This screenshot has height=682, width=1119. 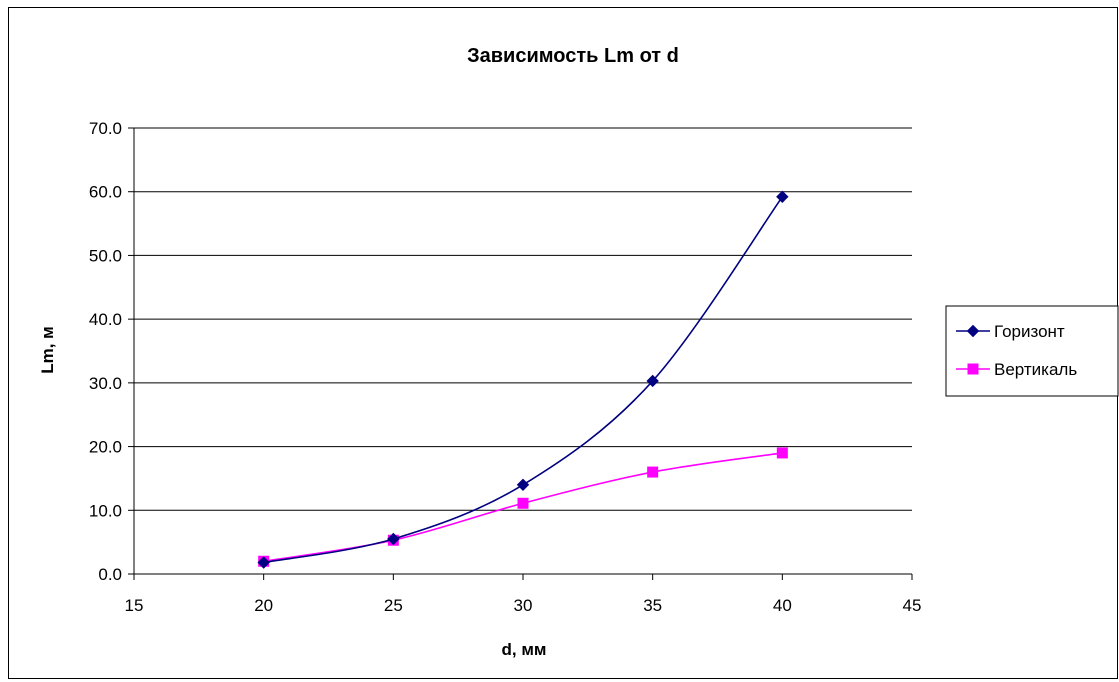 What do you see at coordinates (652, 605) in the screenshot?
I see `x-tick-label: 35` at bounding box center [652, 605].